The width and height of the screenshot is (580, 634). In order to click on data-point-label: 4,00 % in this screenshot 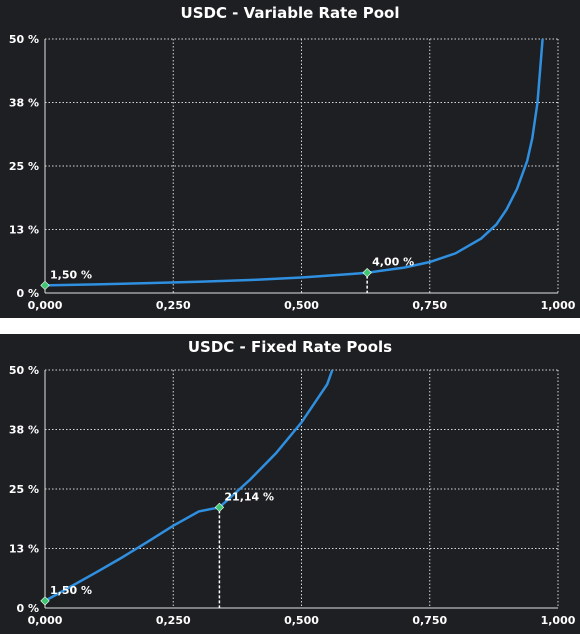, I will do `click(393, 262)`.